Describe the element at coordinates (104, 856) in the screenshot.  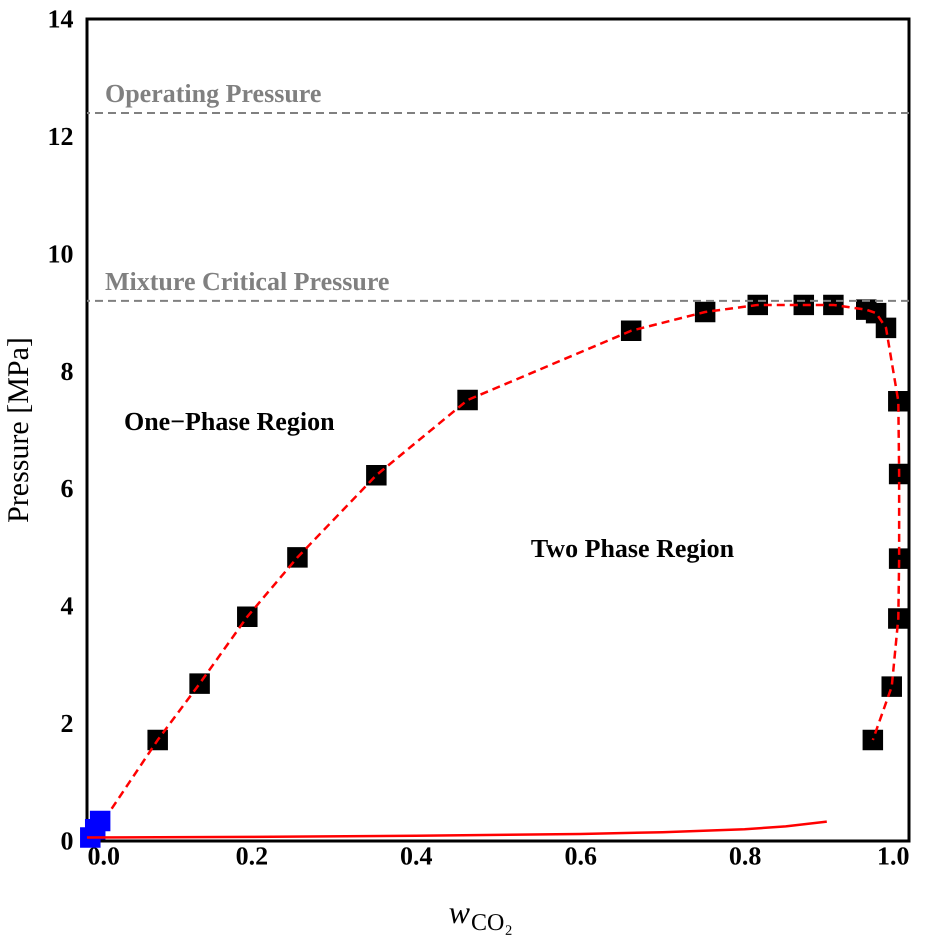
I see `x-tick-label: 0.0` at that location.